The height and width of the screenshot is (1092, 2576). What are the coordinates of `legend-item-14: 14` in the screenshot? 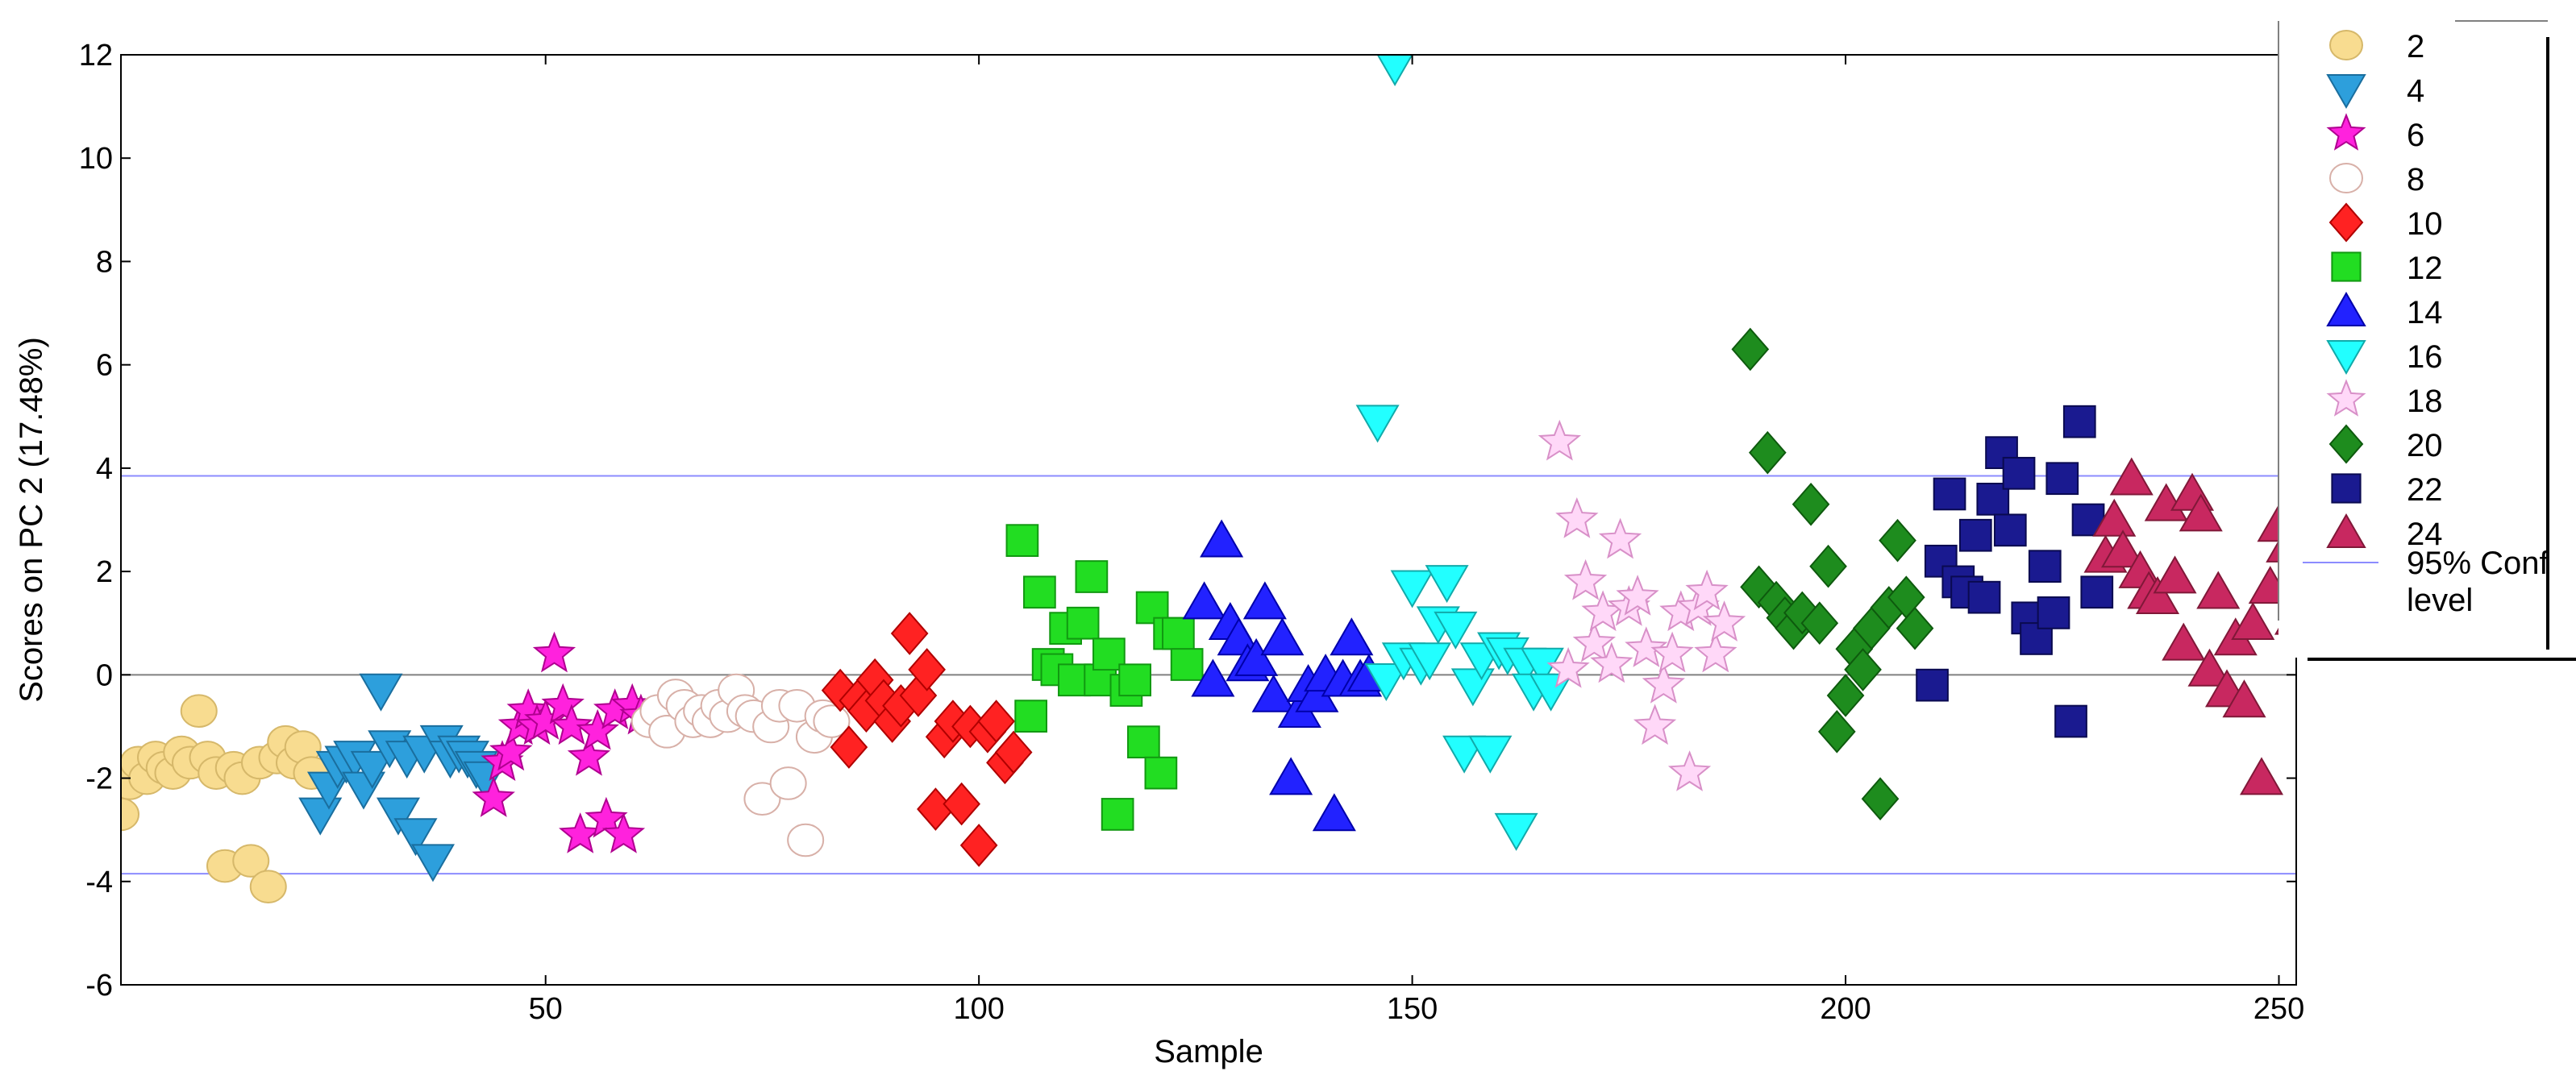 It's located at (2384, 310).